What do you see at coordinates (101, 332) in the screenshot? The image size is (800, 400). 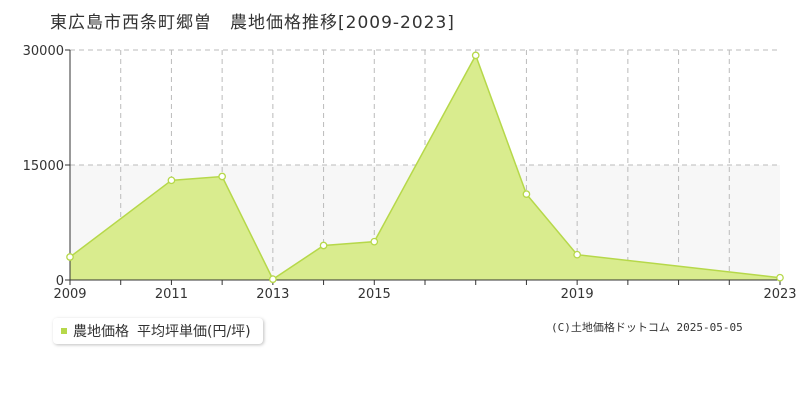 I see `legend-label: 農地価格` at bounding box center [101, 332].